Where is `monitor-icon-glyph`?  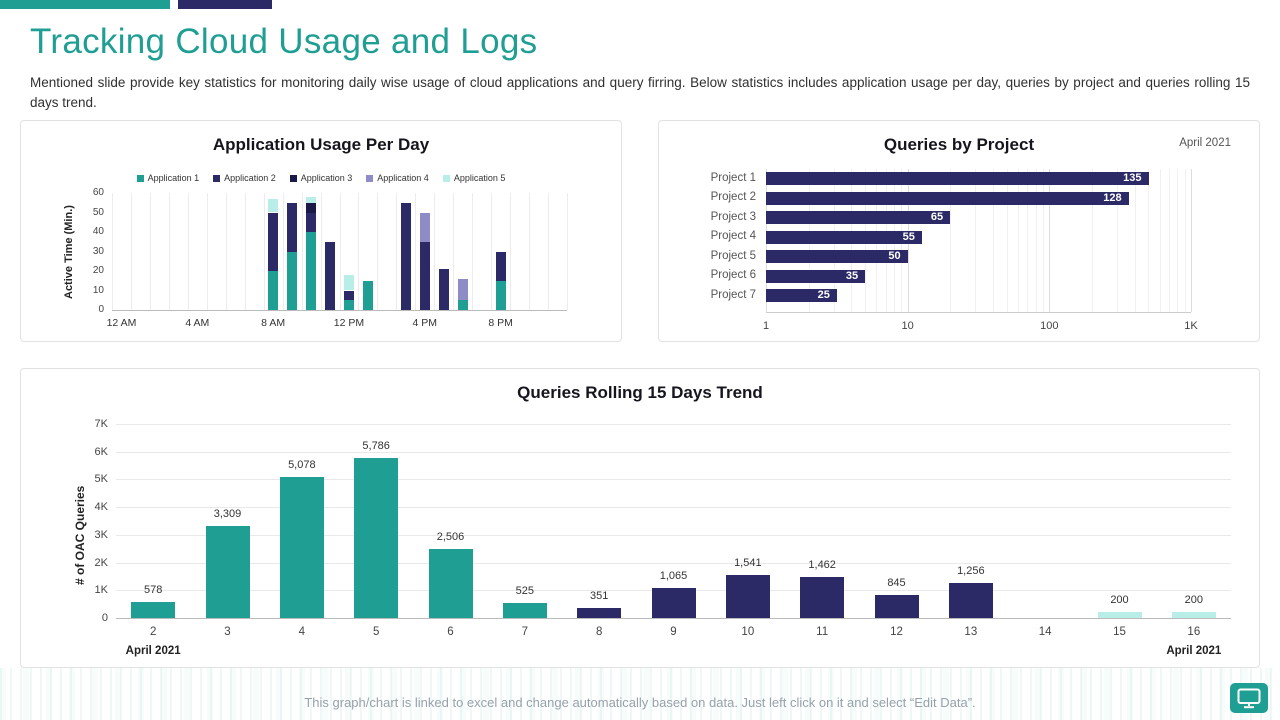
monitor-icon-glyph is located at coordinates (1249, 698).